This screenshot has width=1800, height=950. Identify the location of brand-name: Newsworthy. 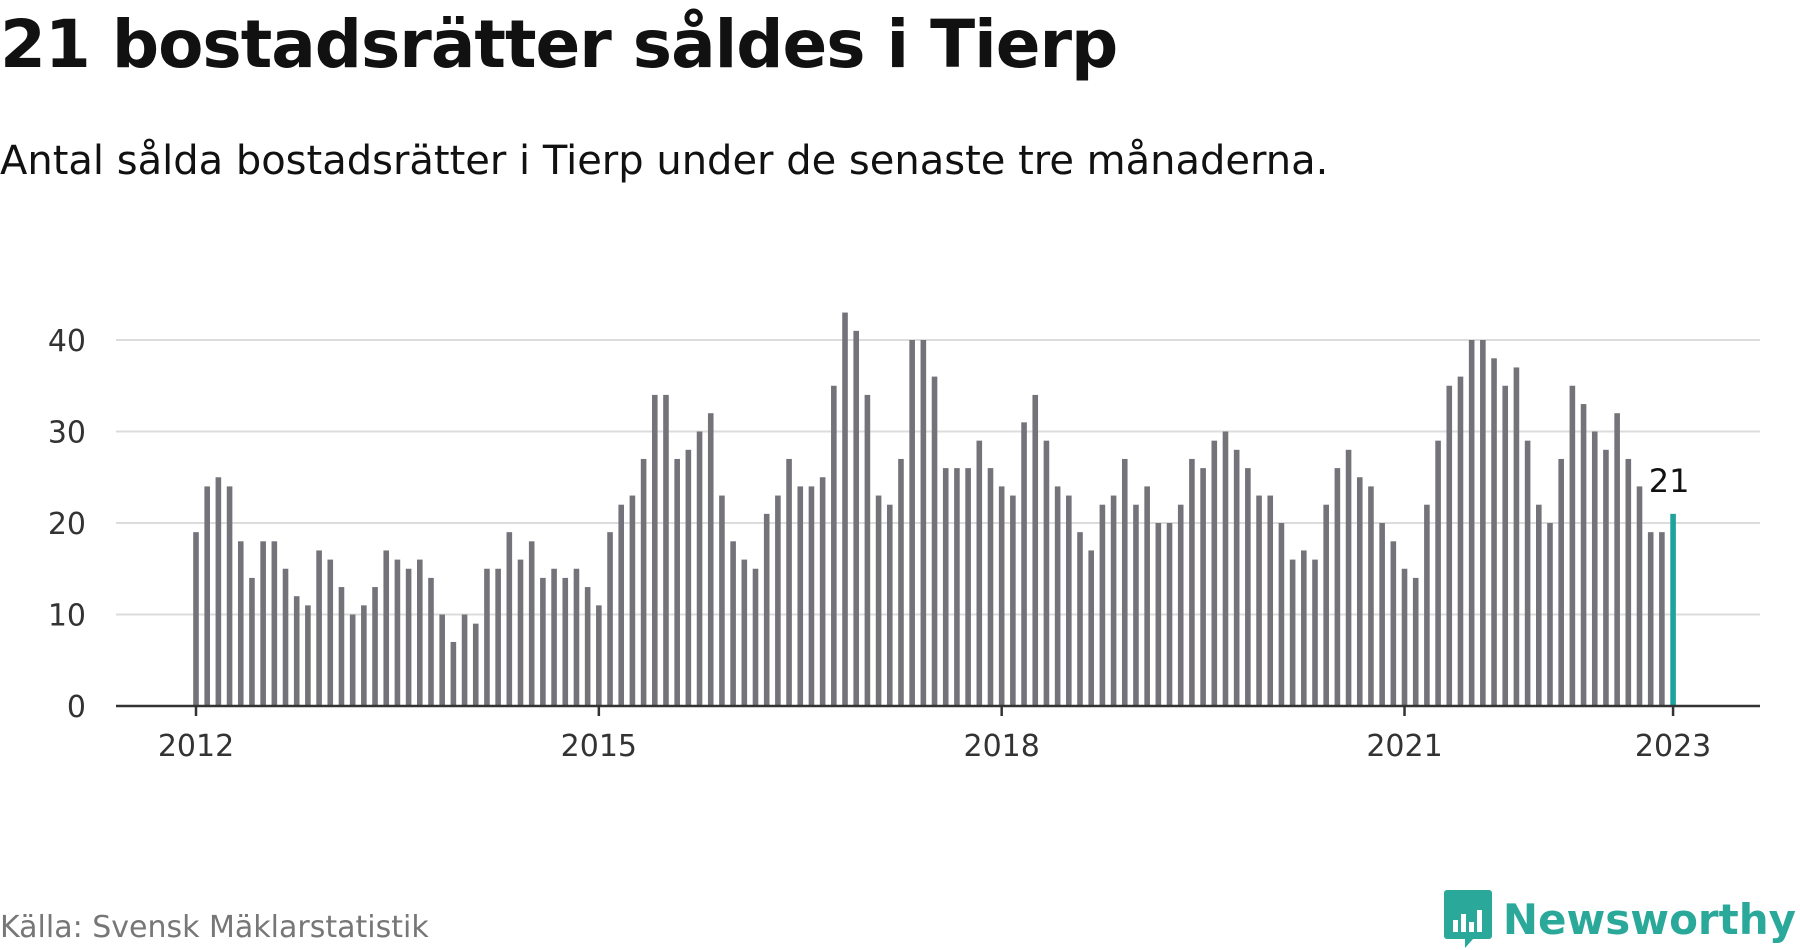
(1649, 919).